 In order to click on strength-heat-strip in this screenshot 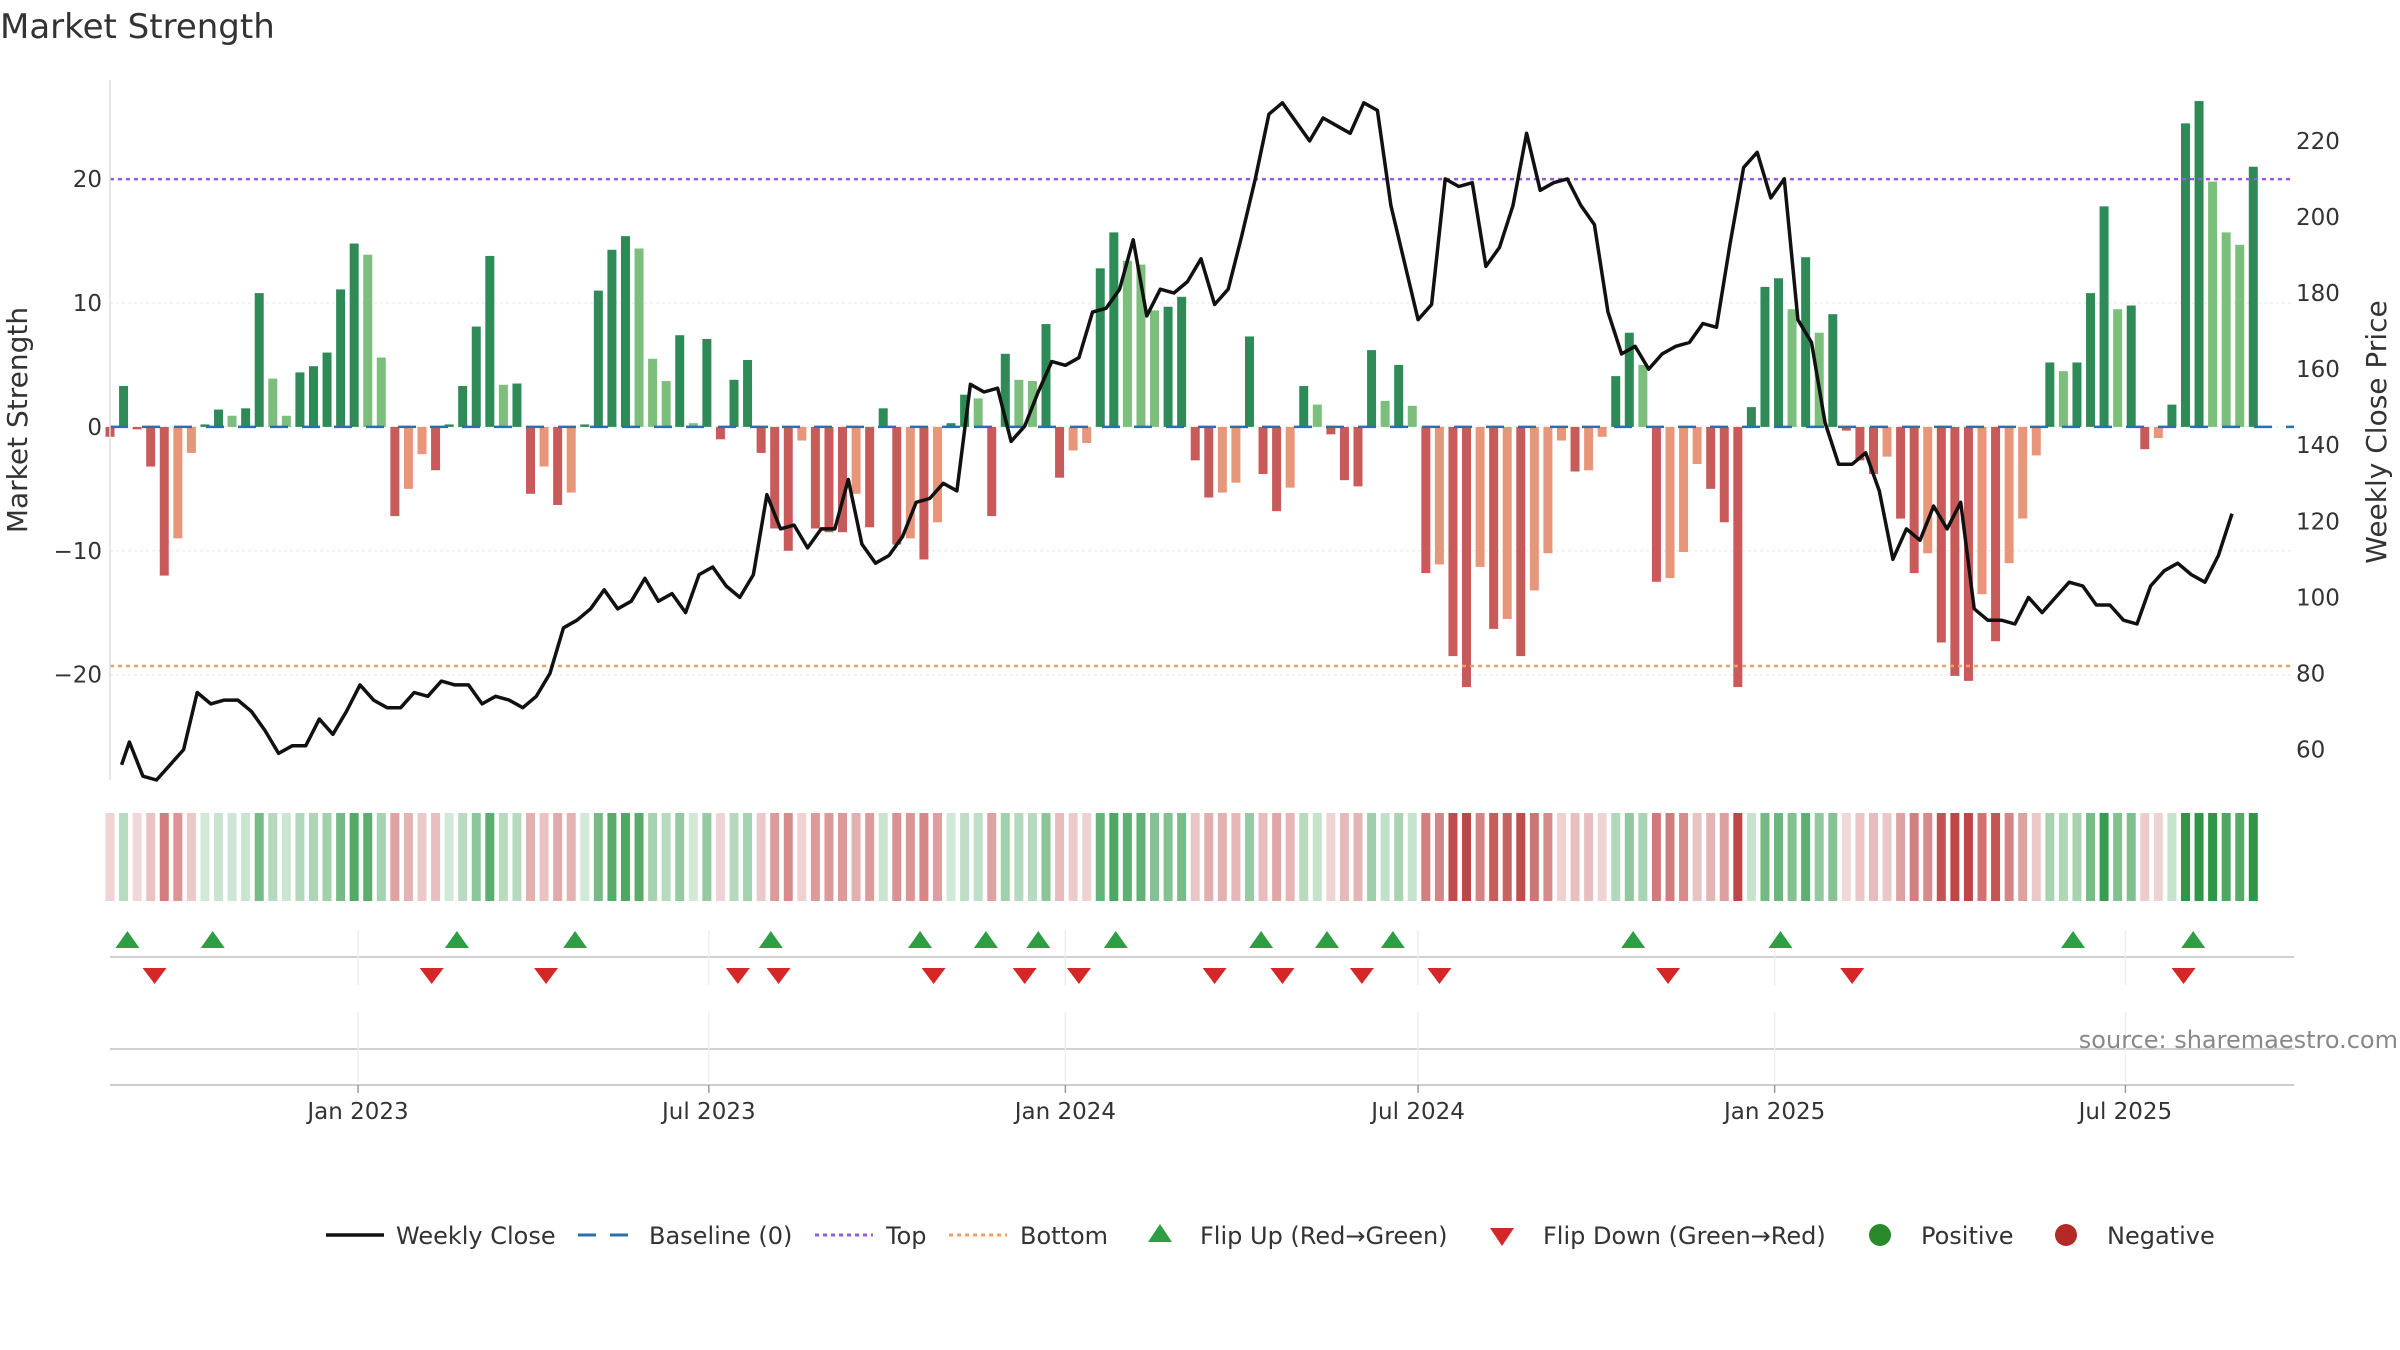, I will do `click(1181, 857)`.